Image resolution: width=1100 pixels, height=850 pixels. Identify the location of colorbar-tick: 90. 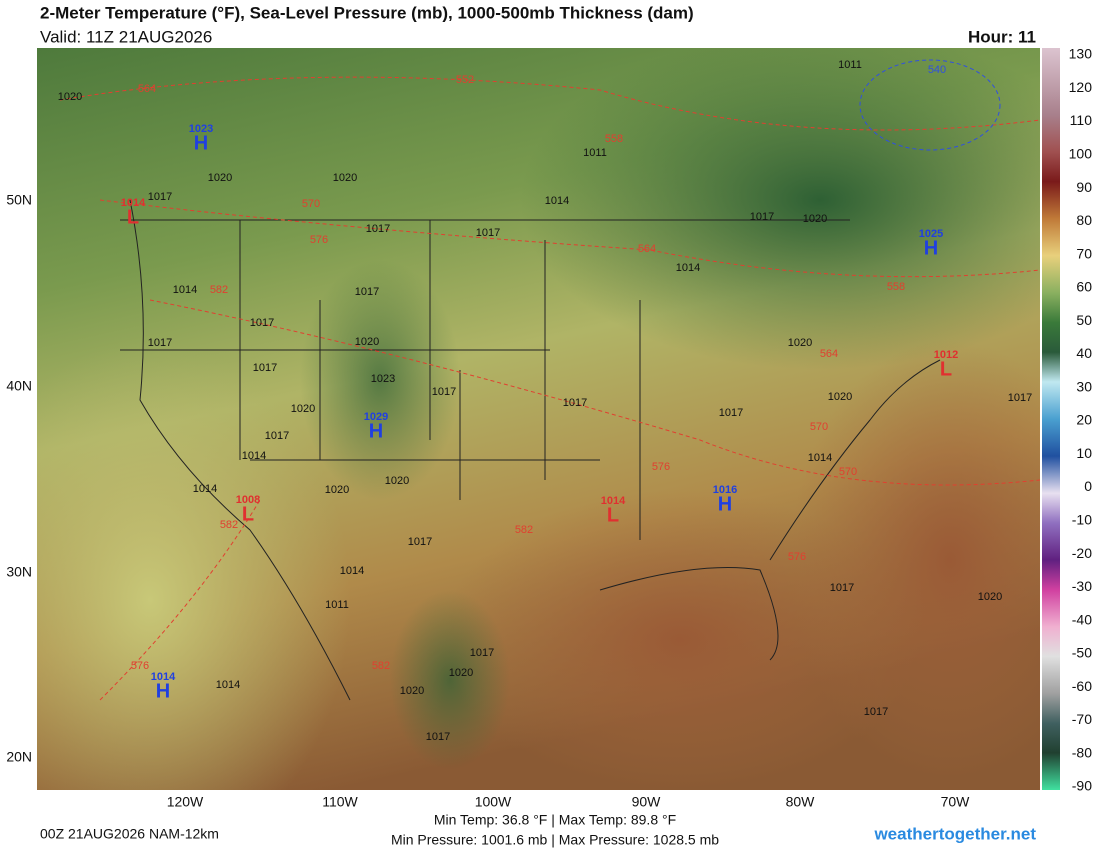
(1084, 187).